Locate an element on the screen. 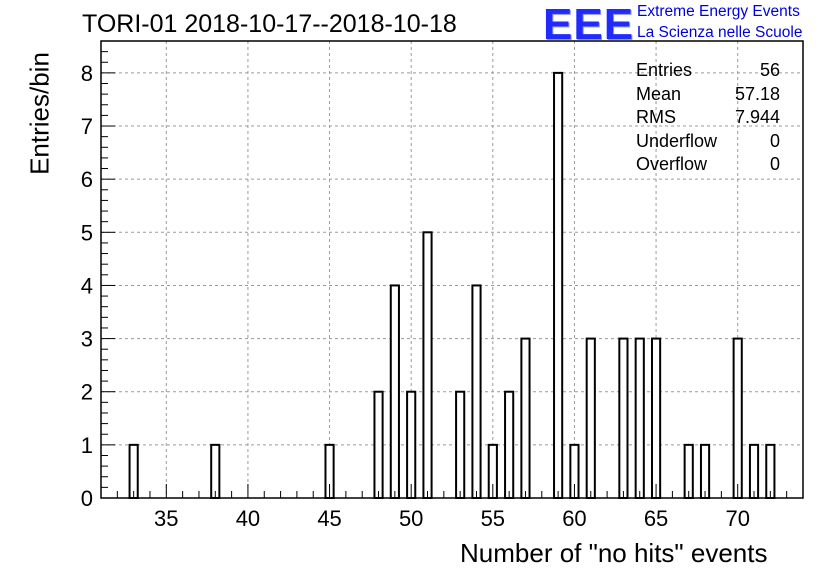 The width and height of the screenshot is (836, 572). x-tick-label: 60 is located at coordinates (574, 518).